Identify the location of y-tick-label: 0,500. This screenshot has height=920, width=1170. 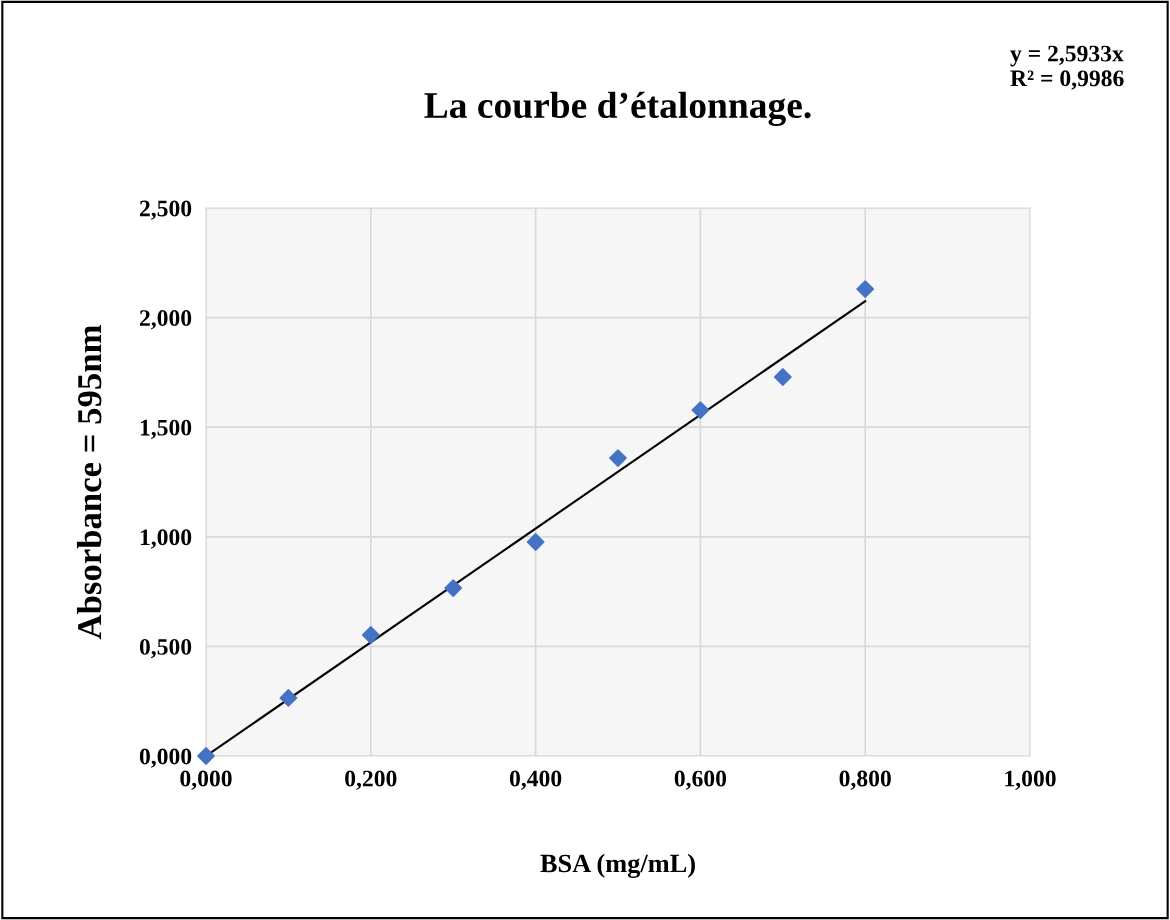
(165, 648).